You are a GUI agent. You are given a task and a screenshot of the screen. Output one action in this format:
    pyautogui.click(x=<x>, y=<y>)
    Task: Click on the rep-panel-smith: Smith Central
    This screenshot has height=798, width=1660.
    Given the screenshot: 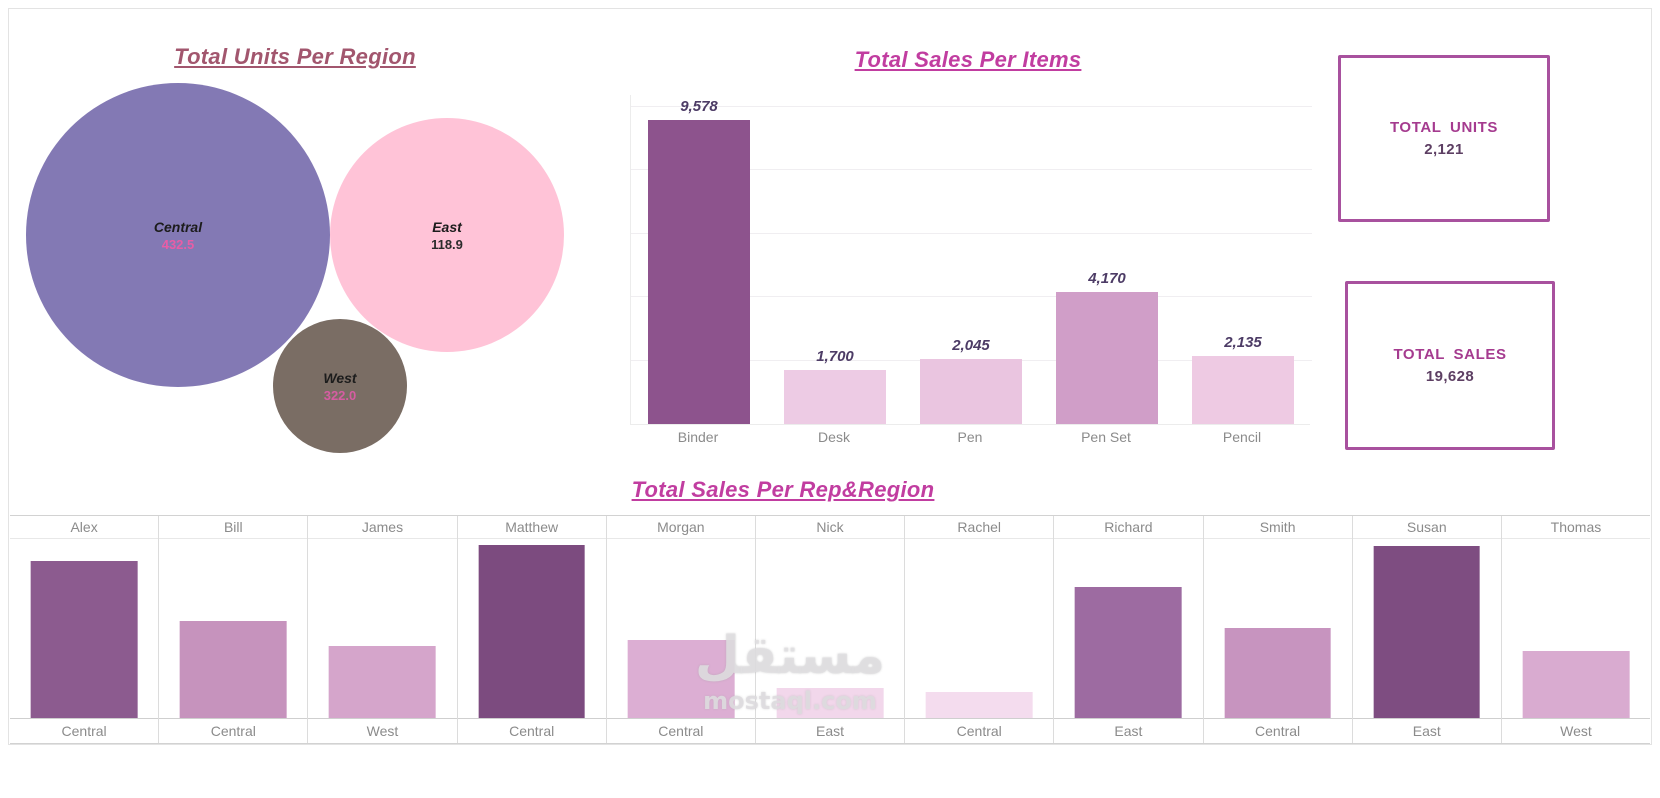 What is the action you would take?
    pyautogui.click(x=1278, y=629)
    